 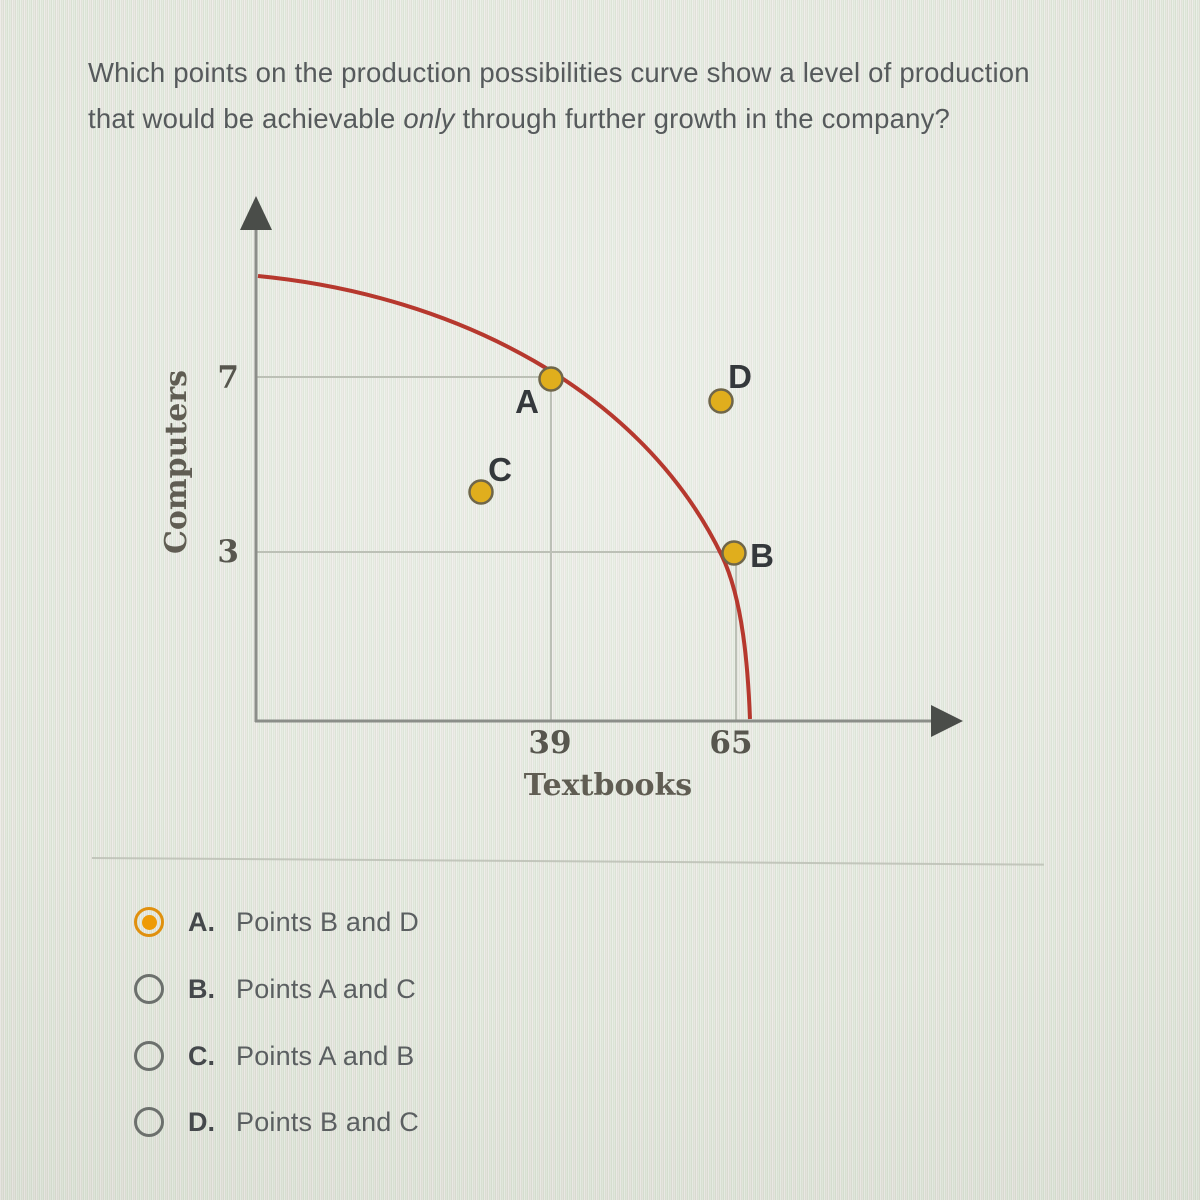 What do you see at coordinates (730, 743) in the screenshot?
I see `xtick-65: 65` at bounding box center [730, 743].